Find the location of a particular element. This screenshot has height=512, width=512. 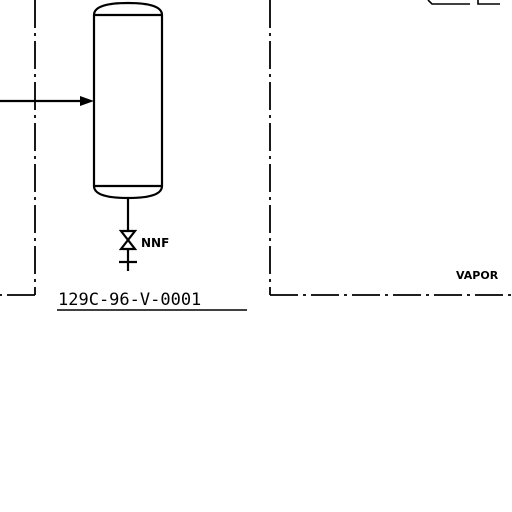

gate-valve-icon is located at coordinates (128, 240).